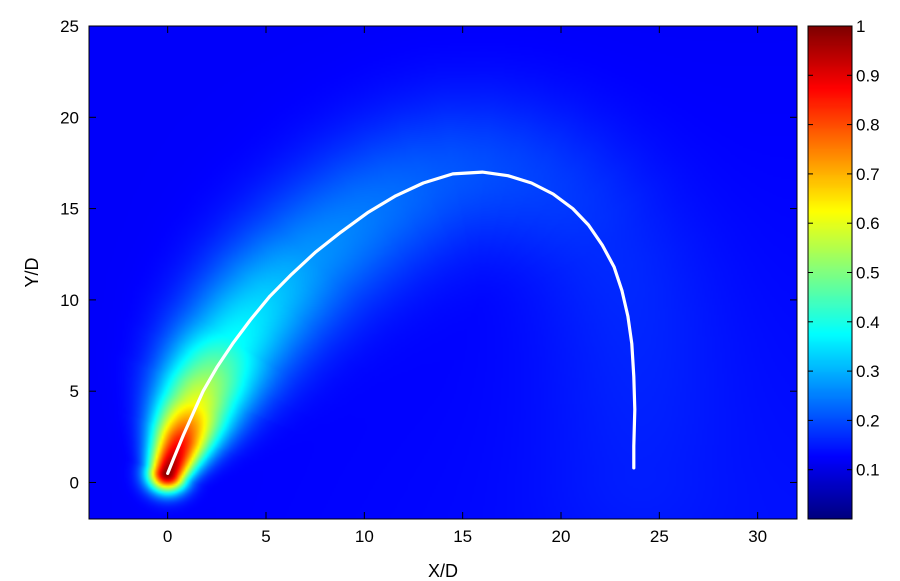 This screenshot has width=900, height=581. I want to click on colorbar-tick-label: 0.9, so click(868, 75).